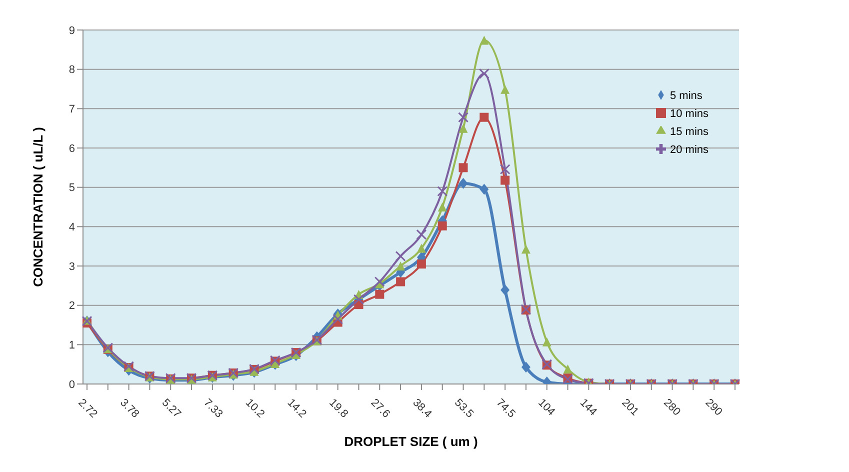 The height and width of the screenshot is (472, 849). Describe the element at coordinates (296, 408) in the screenshot. I see `x-tick-label: 14.2` at that location.